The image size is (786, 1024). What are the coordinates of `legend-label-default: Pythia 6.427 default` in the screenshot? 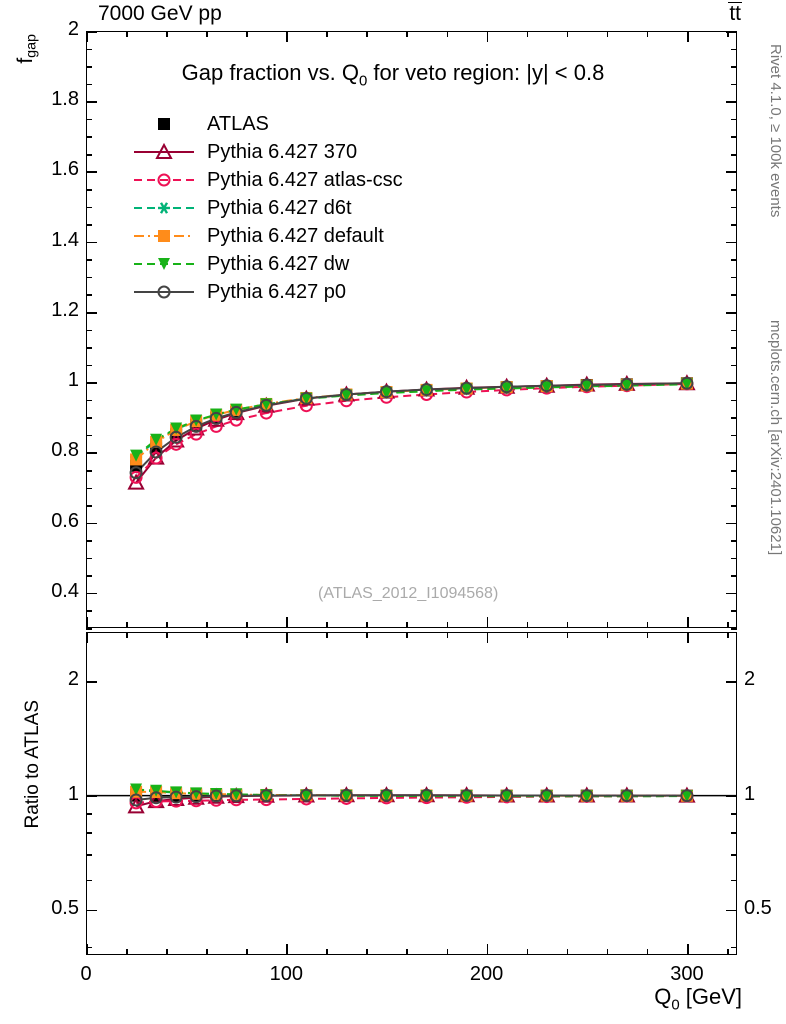 It's located at (295, 235).